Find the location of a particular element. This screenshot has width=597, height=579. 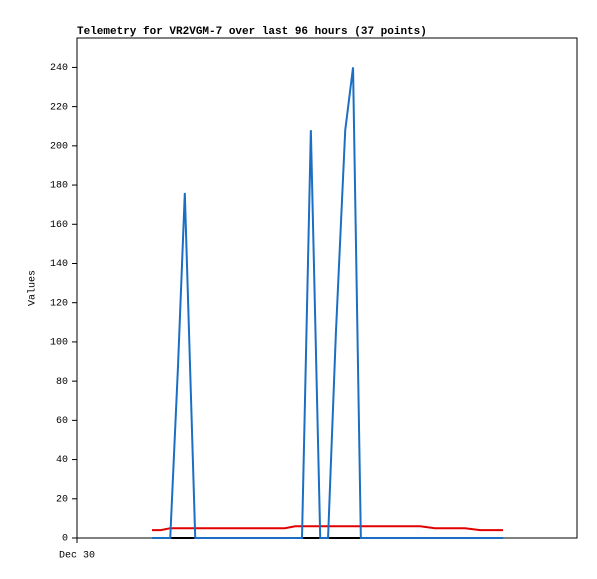

y-tick-label: 0 is located at coordinates (65, 539).